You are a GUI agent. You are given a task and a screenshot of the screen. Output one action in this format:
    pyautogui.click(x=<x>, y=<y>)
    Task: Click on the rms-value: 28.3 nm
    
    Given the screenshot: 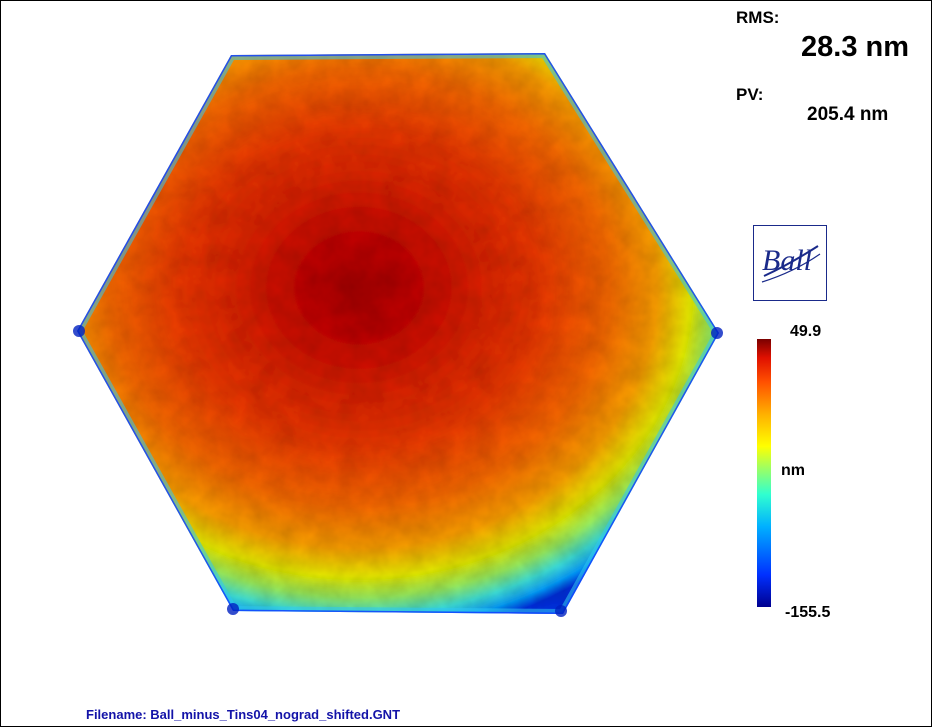 What is the action you would take?
    pyautogui.click(x=855, y=47)
    